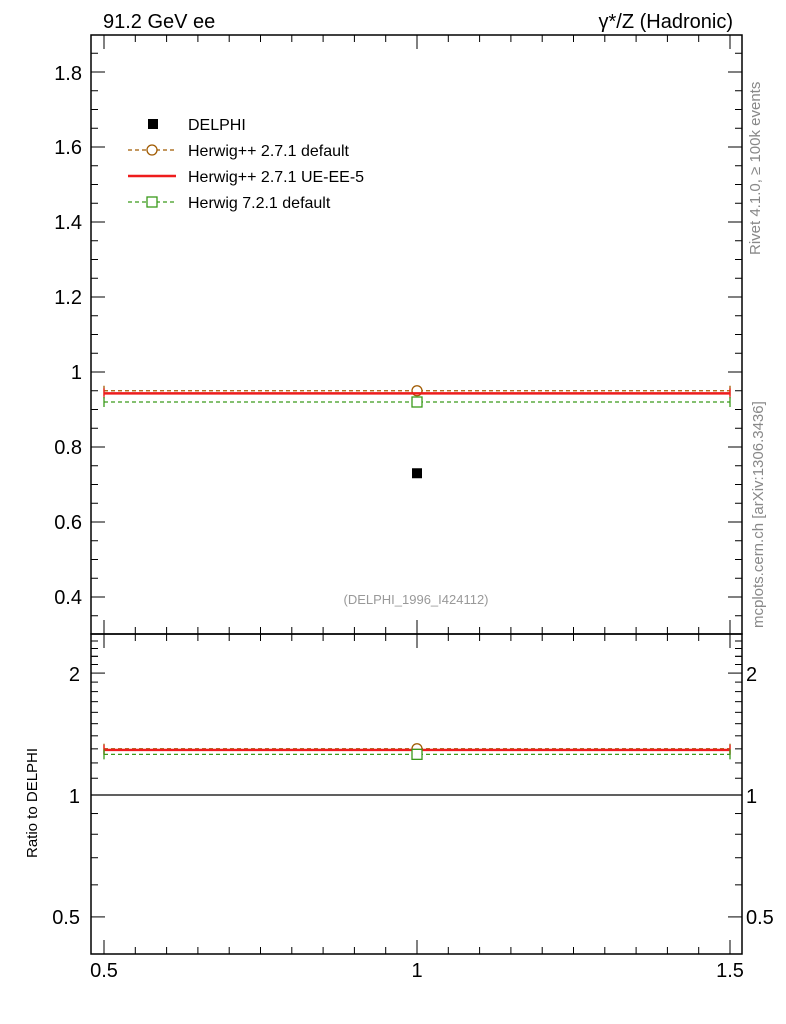 Image resolution: width=786 pixels, height=1024 pixels. Describe the element at coordinates (276, 177) in the screenshot. I see `legend-label: Herwig++ 2.7.1 UE-EE-5` at that location.